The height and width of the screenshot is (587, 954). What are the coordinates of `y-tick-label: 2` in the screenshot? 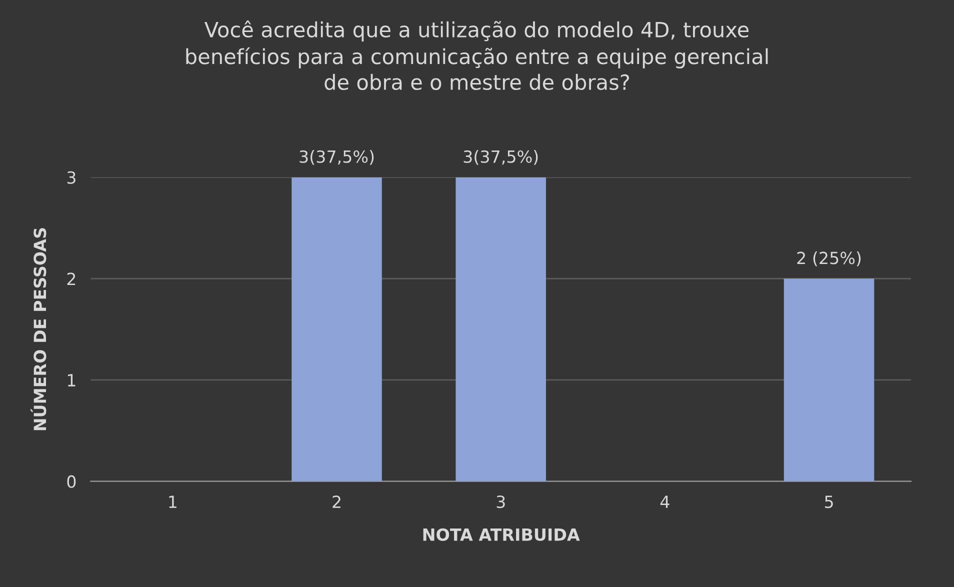 It's located at (71, 278).